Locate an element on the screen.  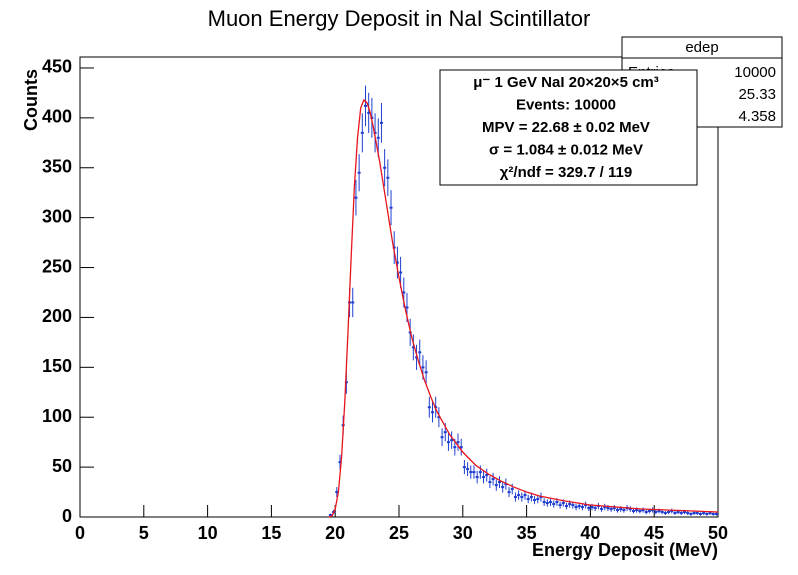
x-tick-label: 5 is located at coordinates (144, 533).